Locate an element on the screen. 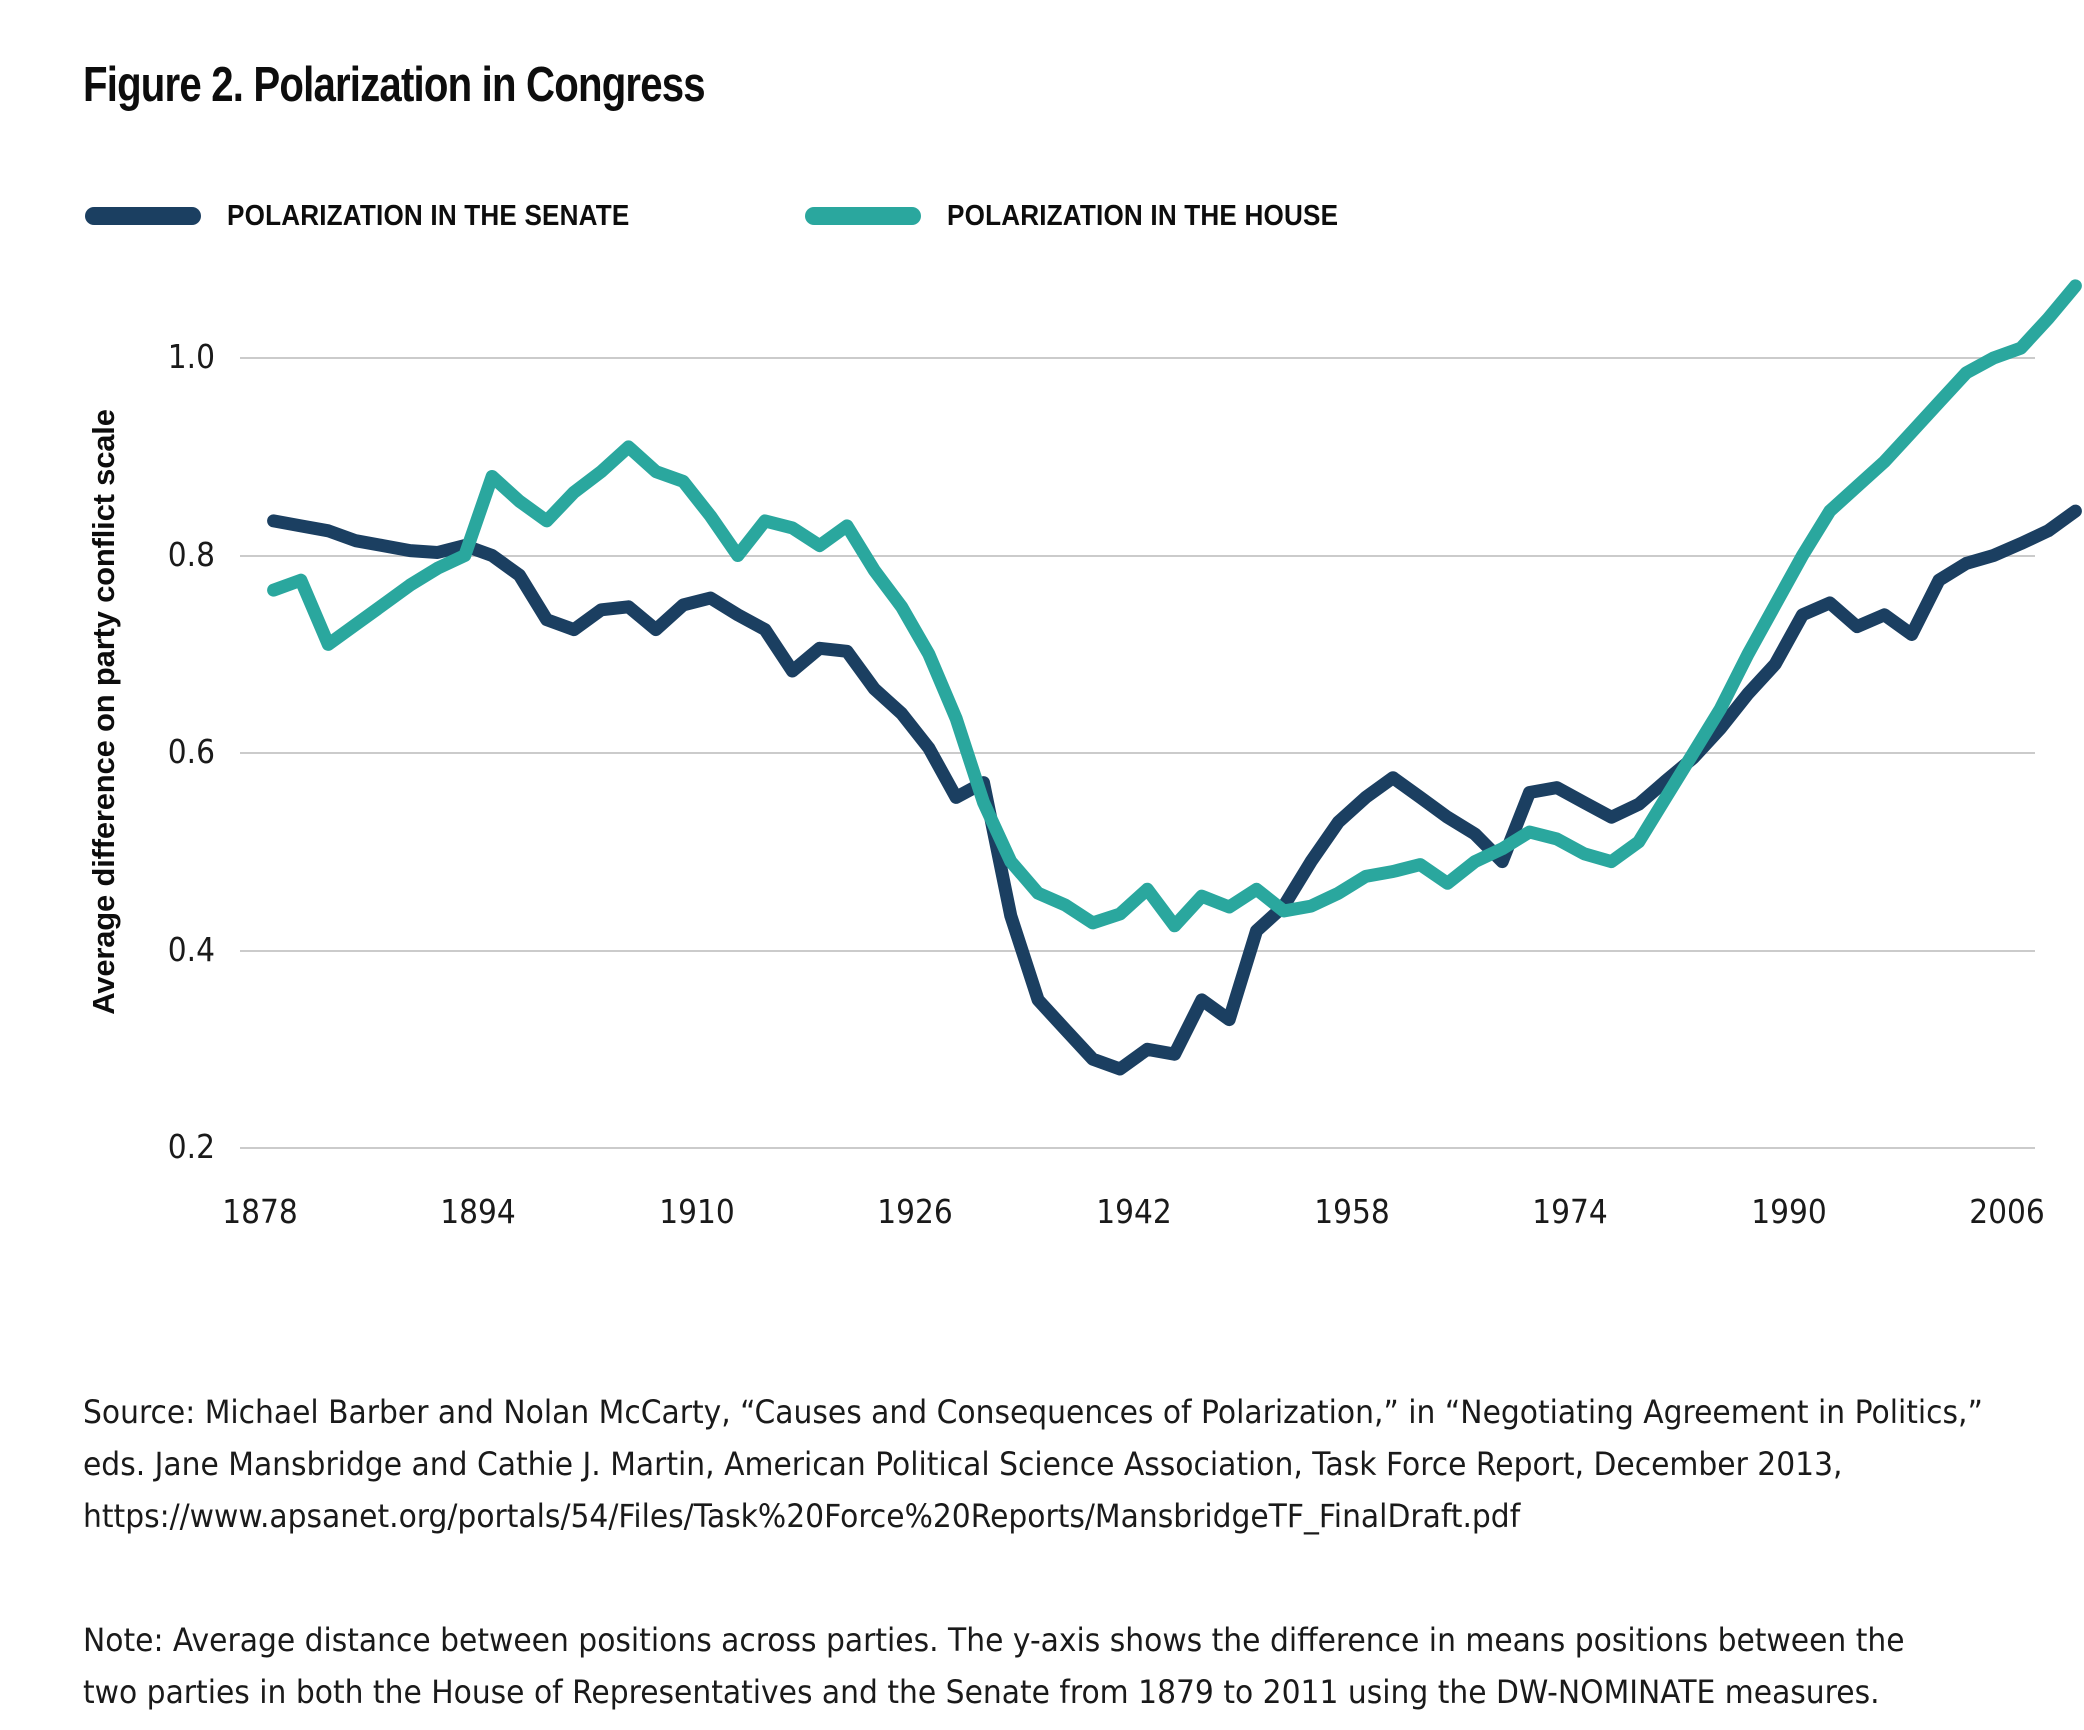 The width and height of the screenshot is (2084, 1730). legend-label-senate: POLARIZATION IN THE SENATE is located at coordinates (428, 215).